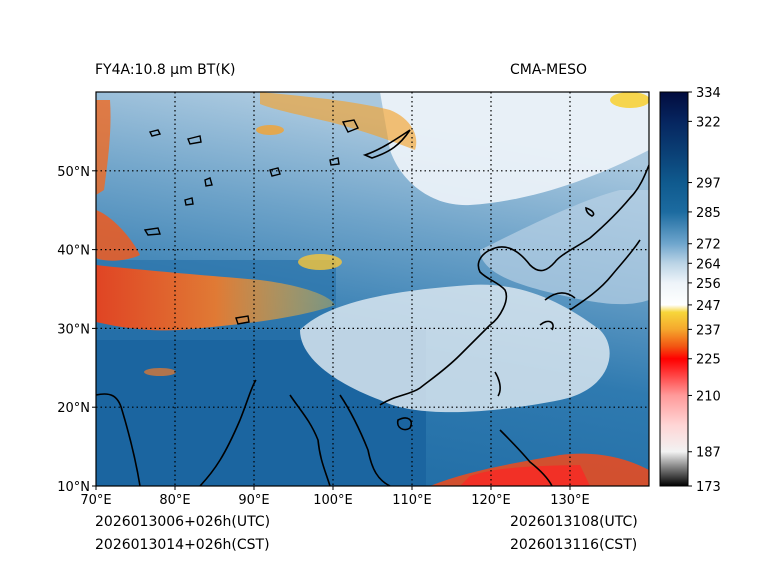  I want to click on lat-tick-label: 50°N, so click(73, 172).